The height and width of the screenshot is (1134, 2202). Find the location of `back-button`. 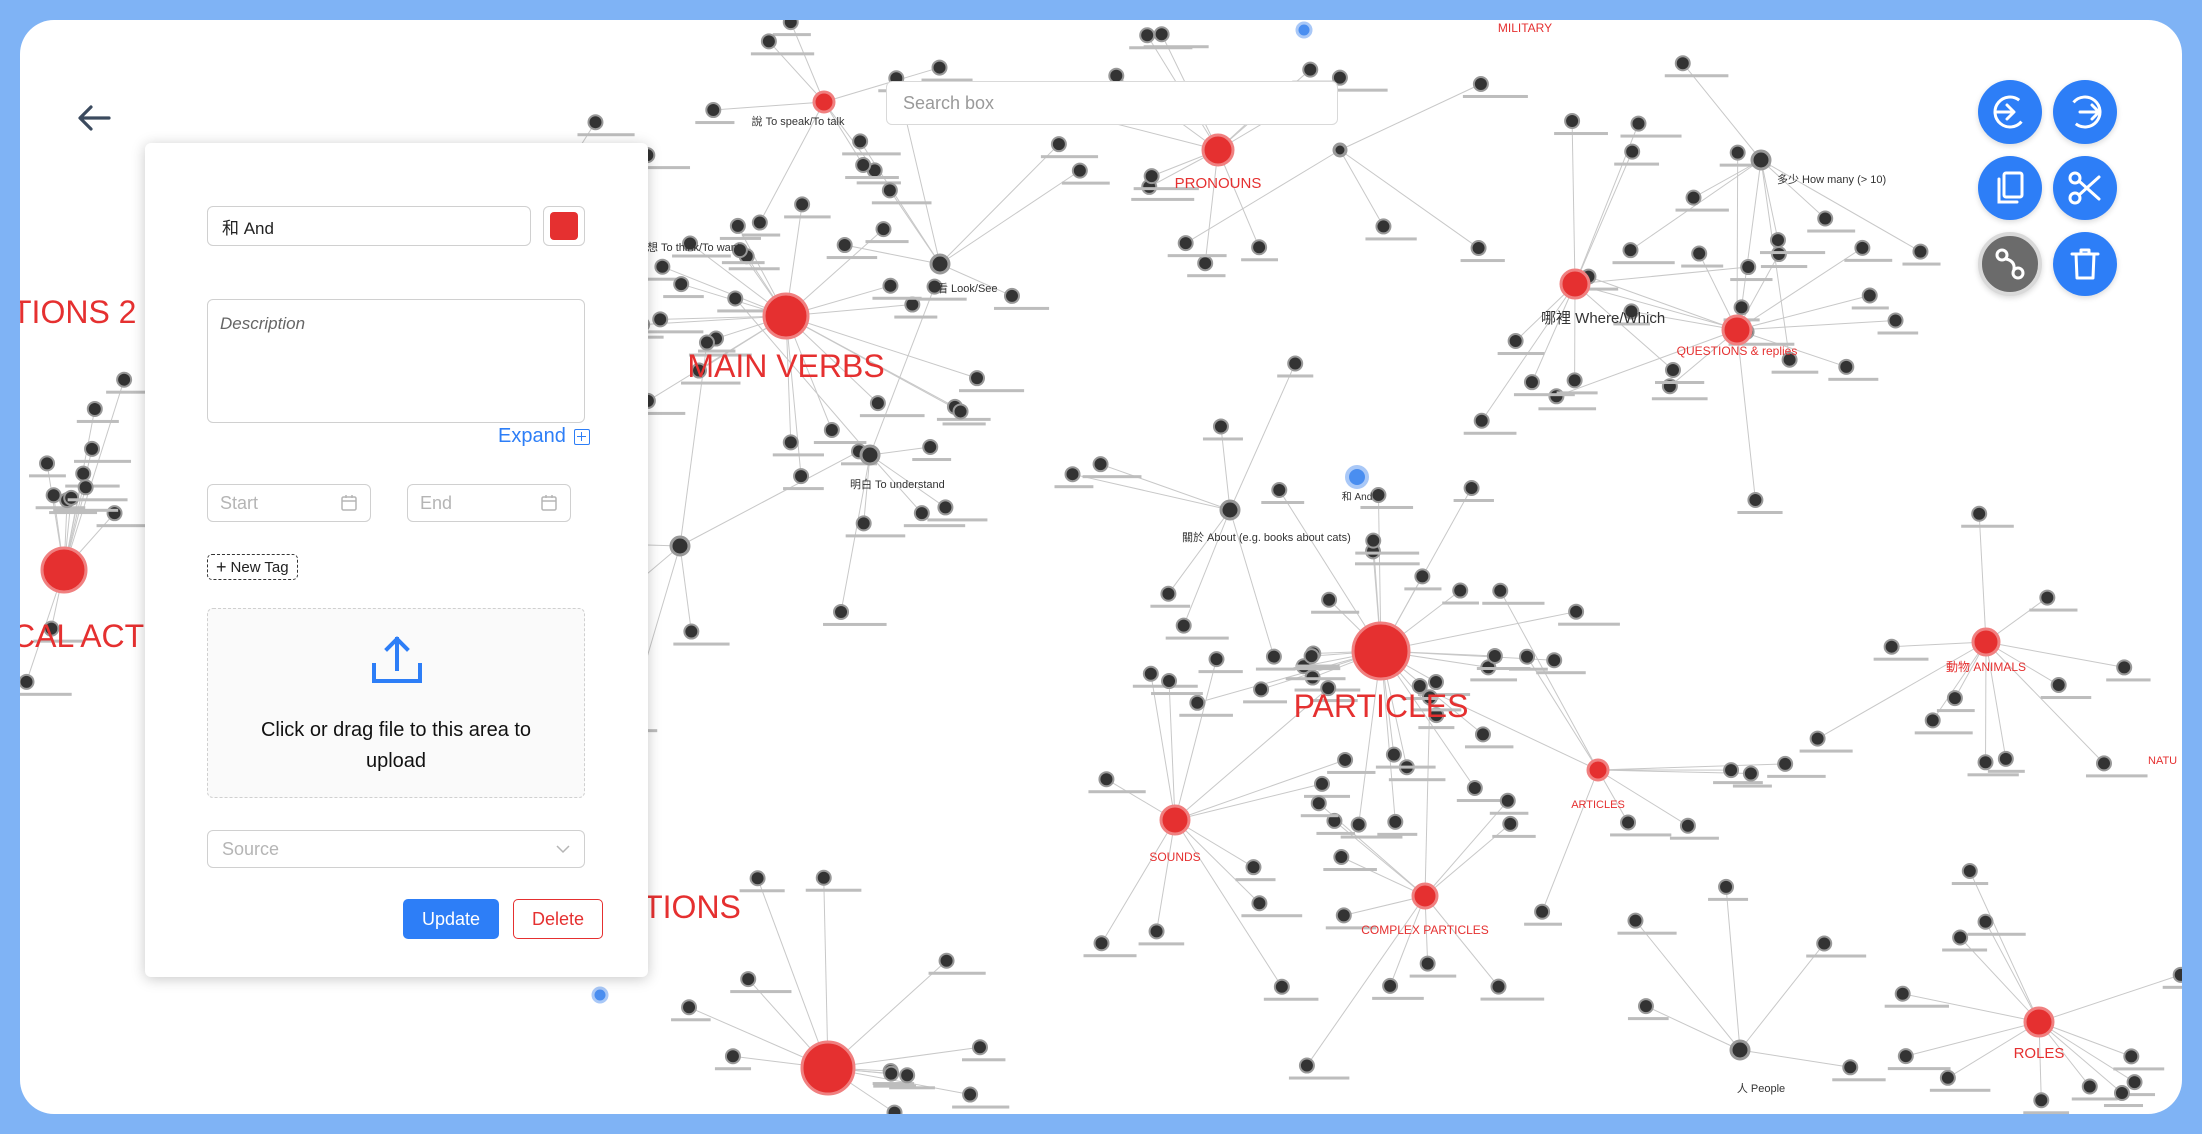

back-button is located at coordinates (94, 118).